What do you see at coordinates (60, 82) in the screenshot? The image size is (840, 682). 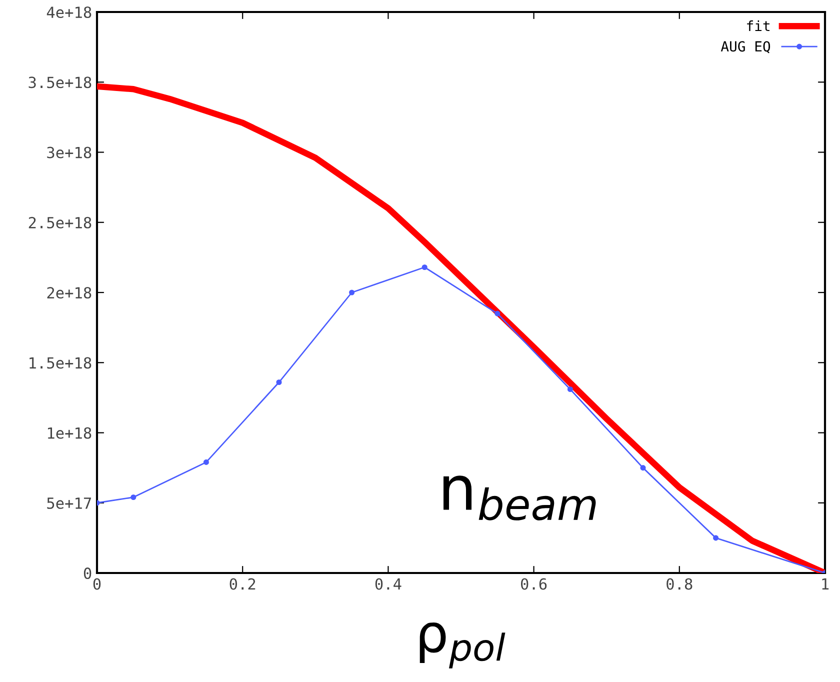 I see `y-tick-label: 3.5e+18` at bounding box center [60, 82].